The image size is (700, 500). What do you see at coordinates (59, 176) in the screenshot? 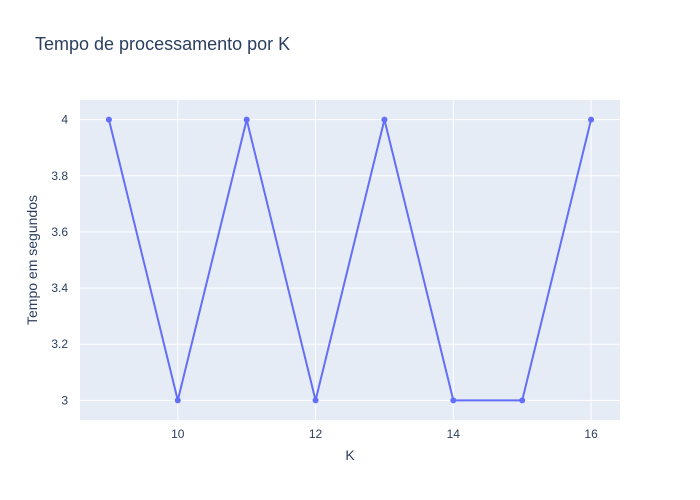
I see `y-tick-label: 3.8` at bounding box center [59, 176].